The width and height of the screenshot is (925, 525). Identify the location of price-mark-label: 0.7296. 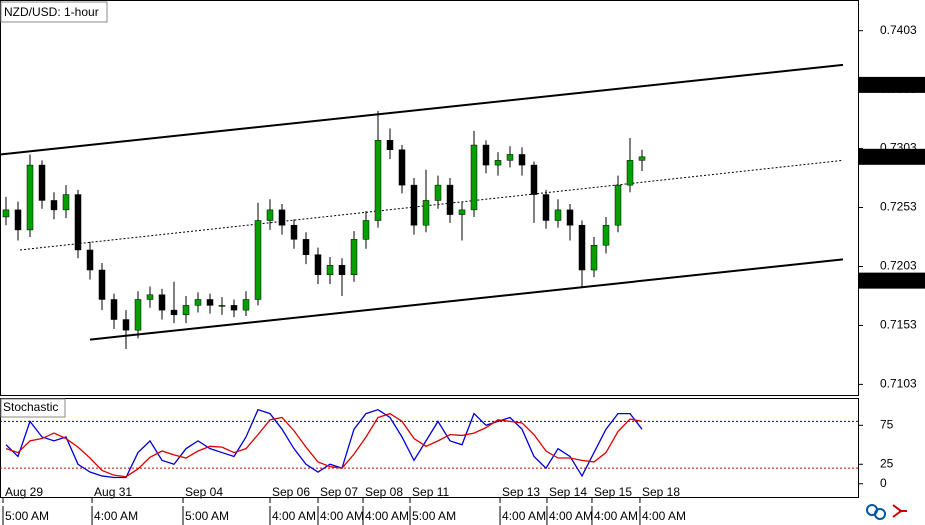
(898, 156).